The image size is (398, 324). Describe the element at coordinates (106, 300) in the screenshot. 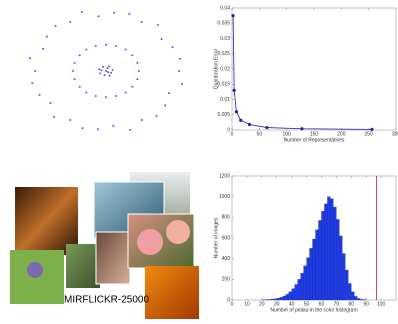

I see `collage-caption: MIRFLICKR-25000` at that location.